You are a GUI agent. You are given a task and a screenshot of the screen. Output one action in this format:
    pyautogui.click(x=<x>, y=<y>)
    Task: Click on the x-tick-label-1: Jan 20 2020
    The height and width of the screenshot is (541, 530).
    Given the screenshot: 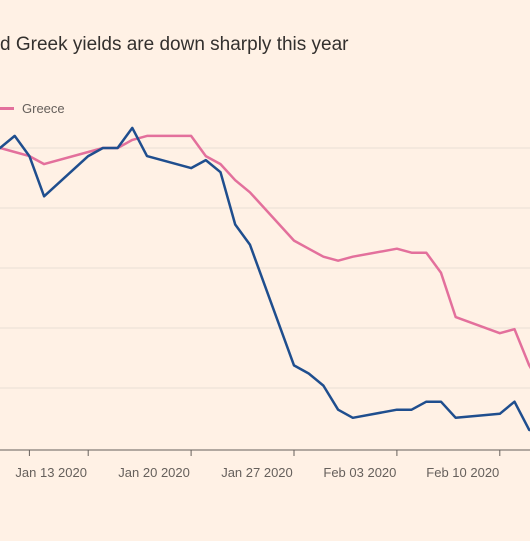 What is the action you would take?
    pyautogui.click(x=154, y=472)
    